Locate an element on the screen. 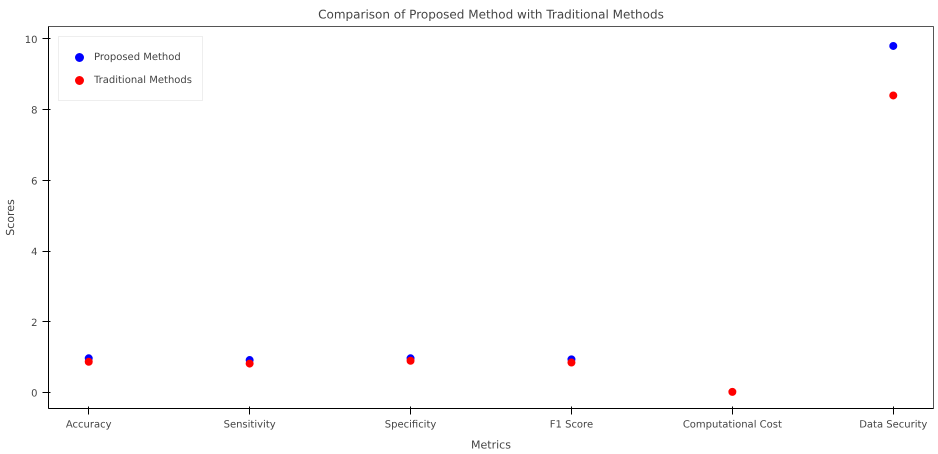  y-tick-label: 8 is located at coordinates (34, 111).